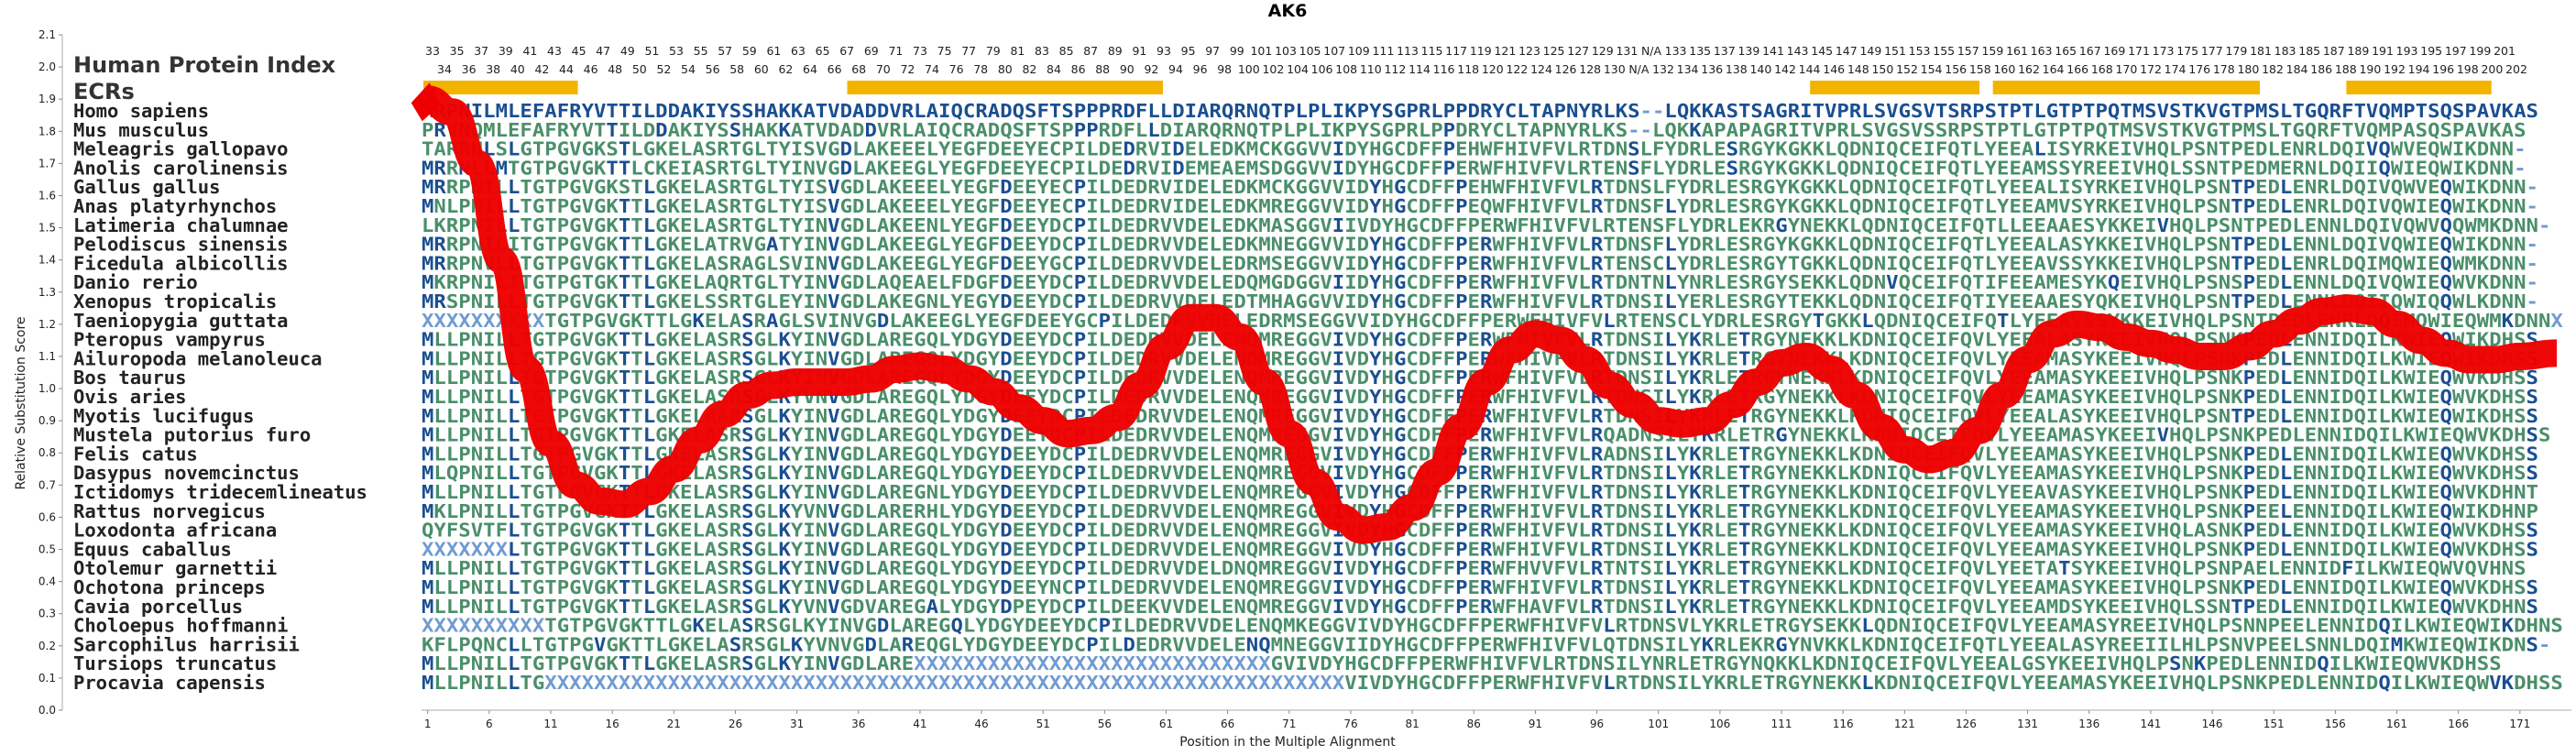 The height and width of the screenshot is (756, 2576). Describe the element at coordinates (749, 51) in the screenshot. I see `header-index-top: 59` at that location.